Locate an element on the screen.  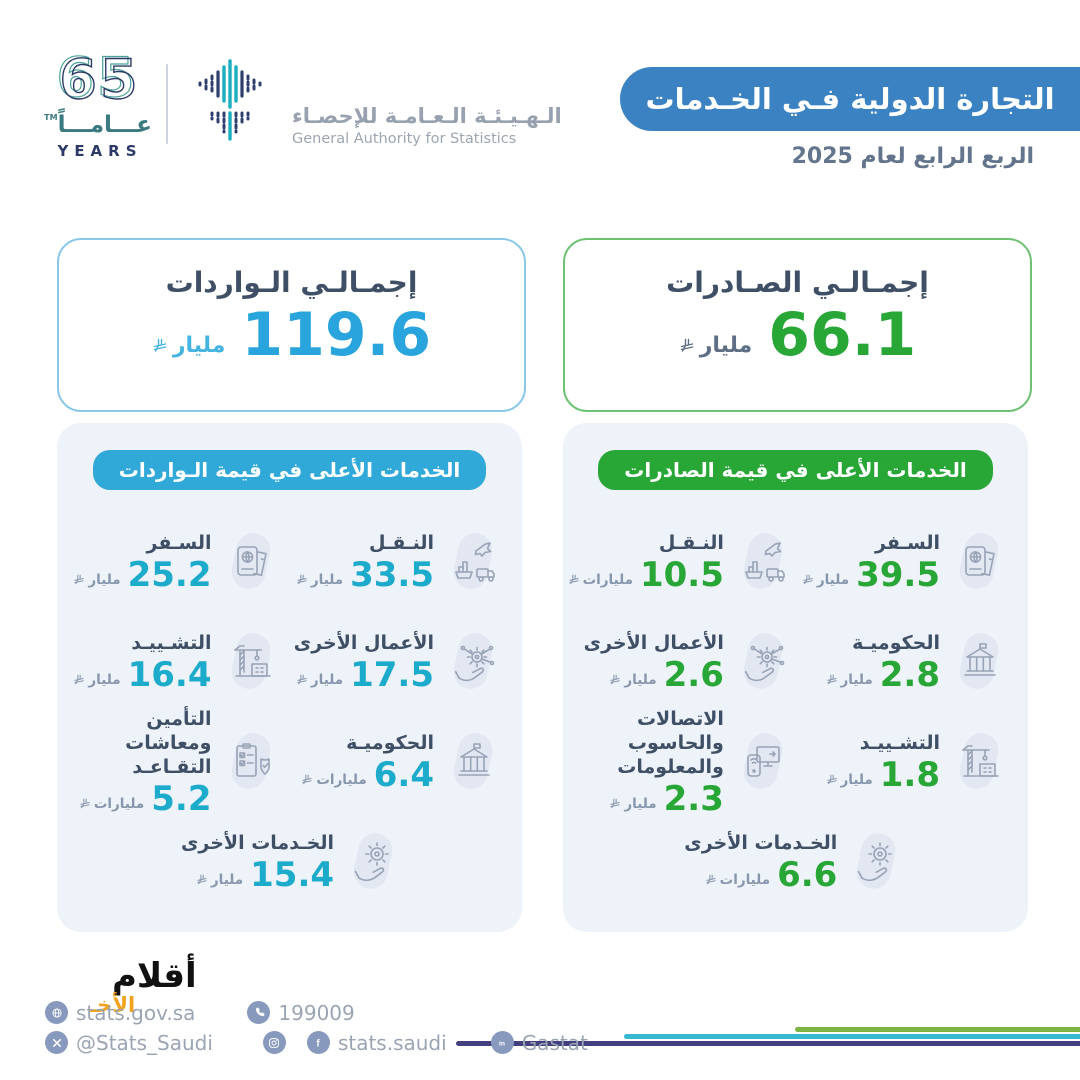
service-item-telecom: الاتصالات والحاسوب والمعلومات 2.3 مليار is located at coordinates (685, 762).